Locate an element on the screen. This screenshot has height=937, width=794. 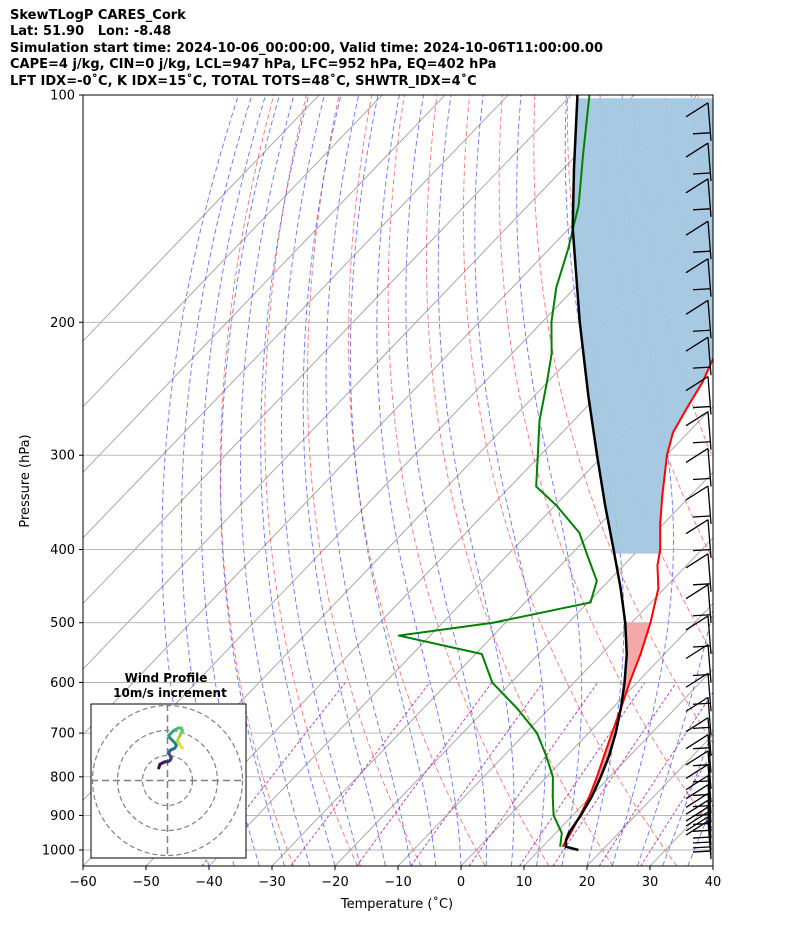
hodograph-segment is located at coordinates (181, 747).